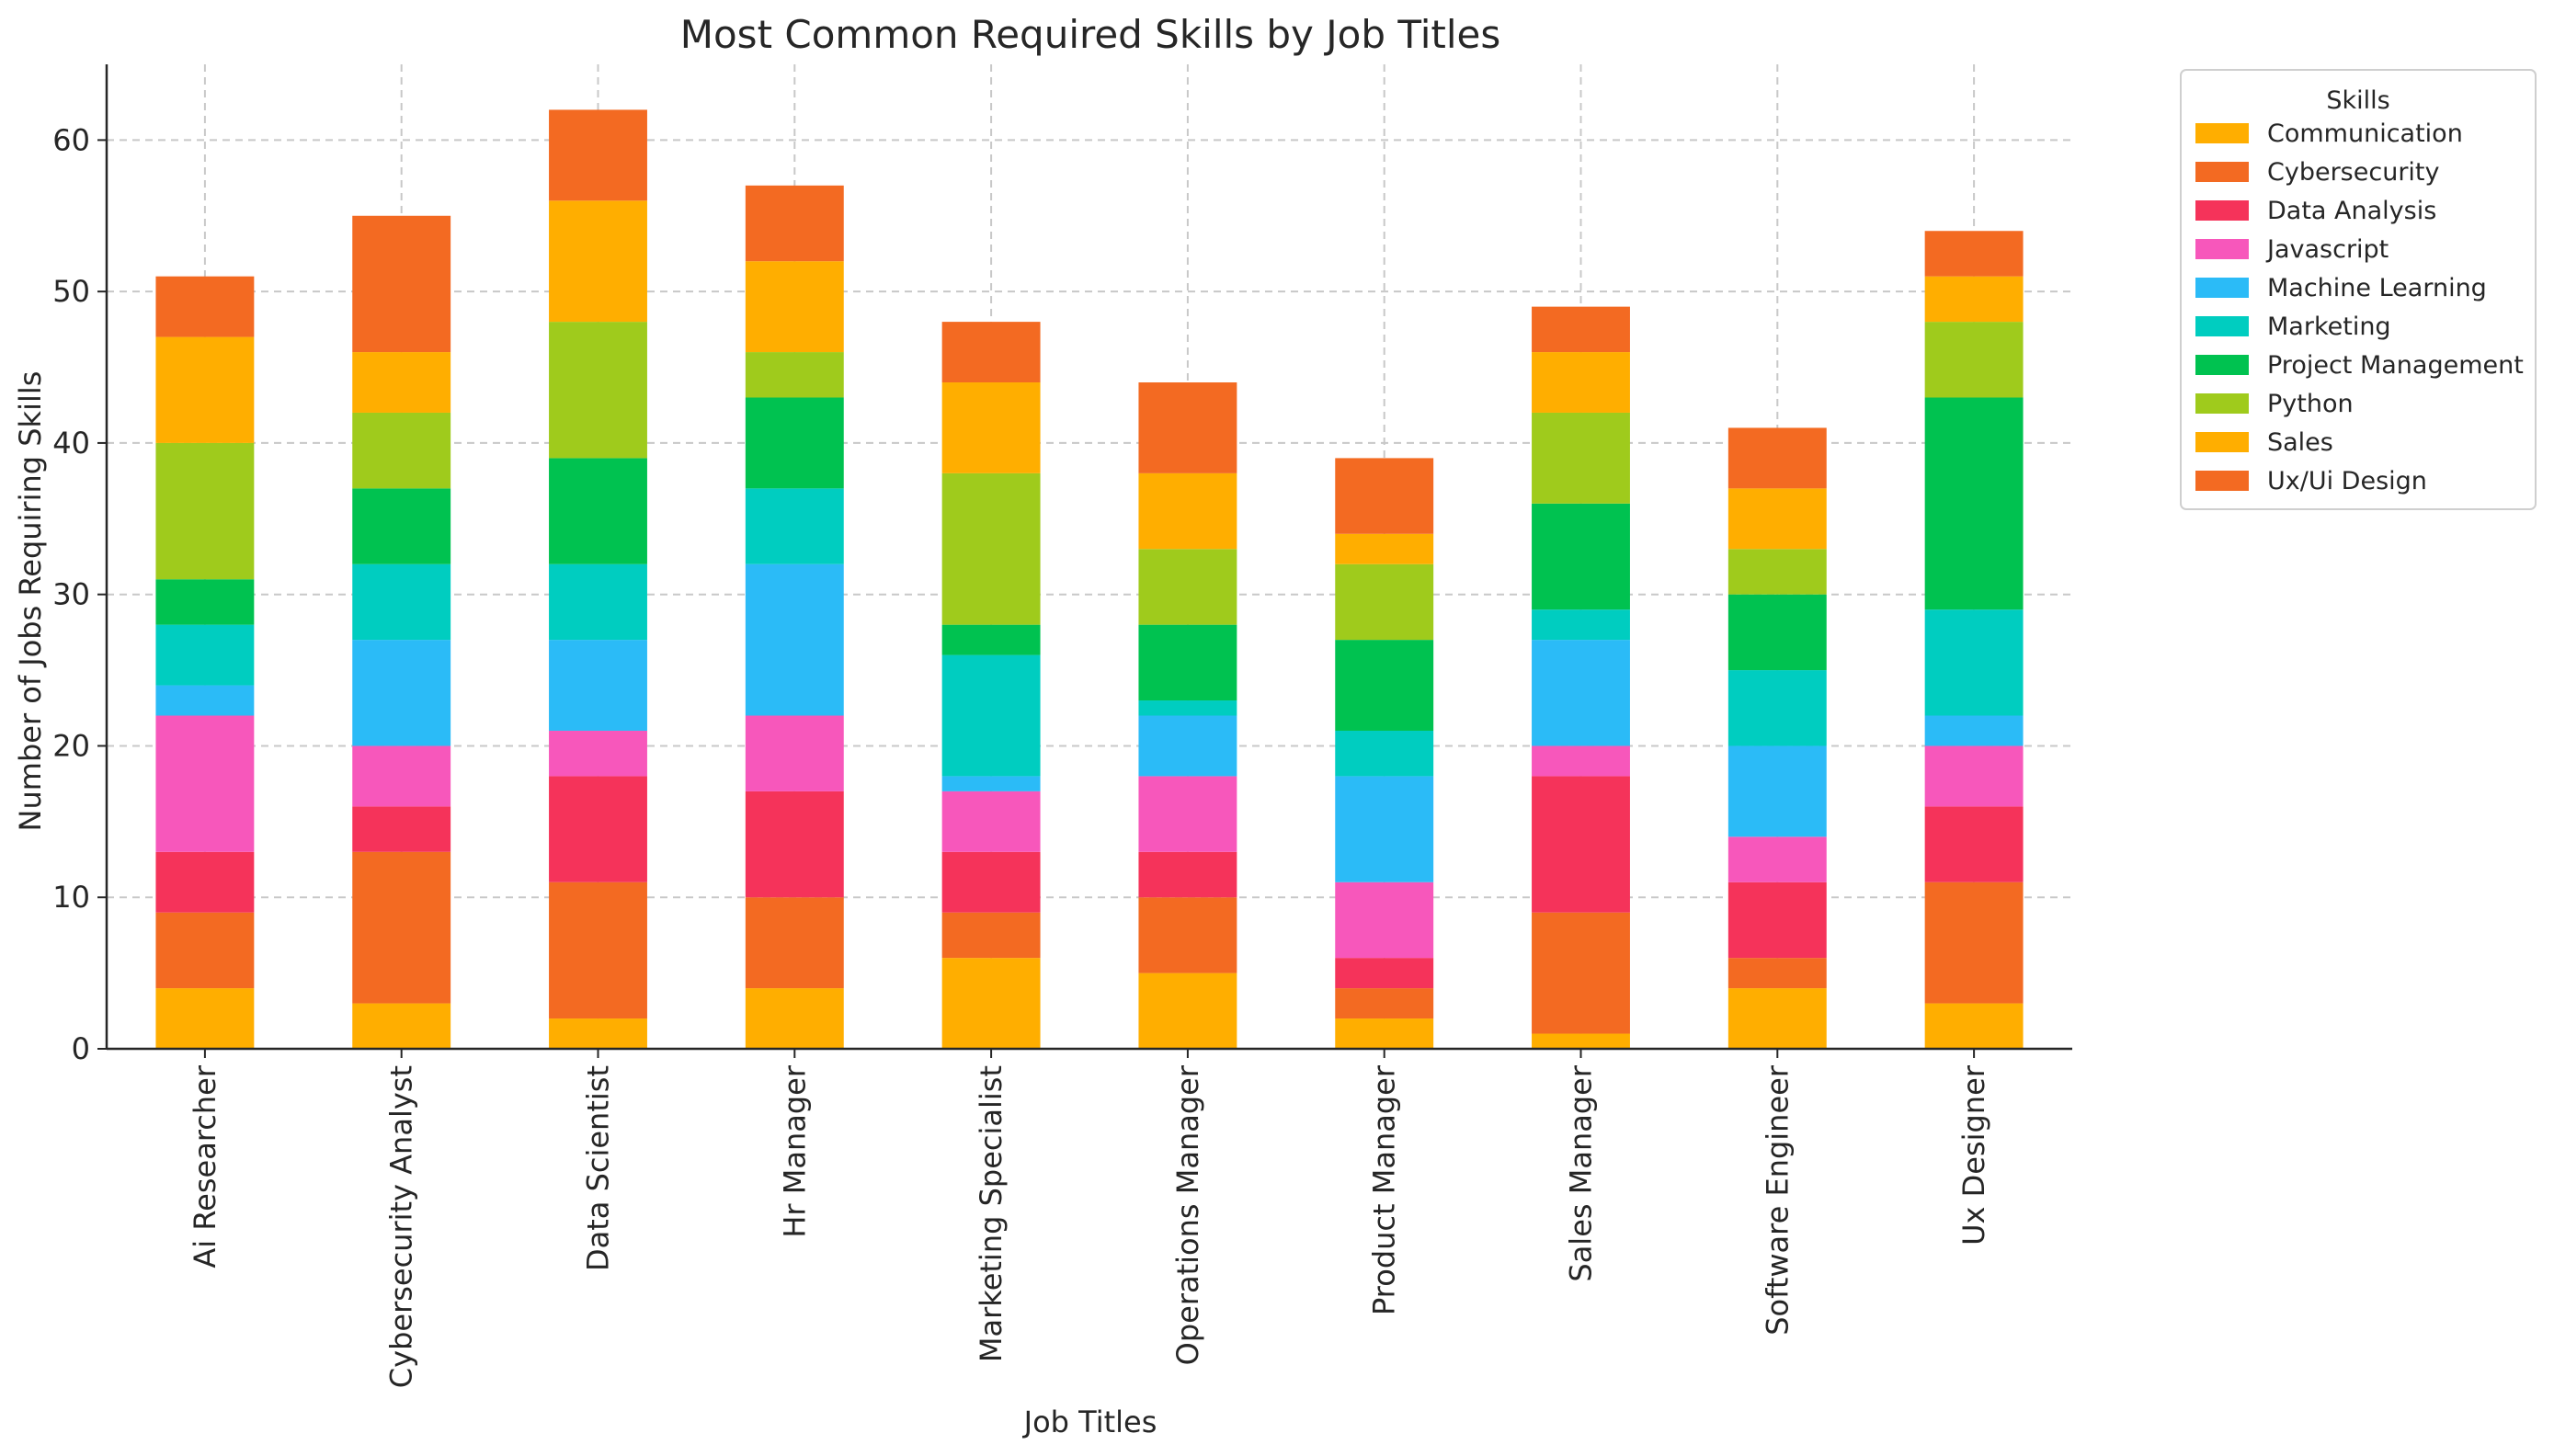 Image resolution: width=2554 pixels, height=1456 pixels. What do you see at coordinates (1973, 1155) in the screenshot?
I see `x-tick-label: Ux Designer` at bounding box center [1973, 1155].